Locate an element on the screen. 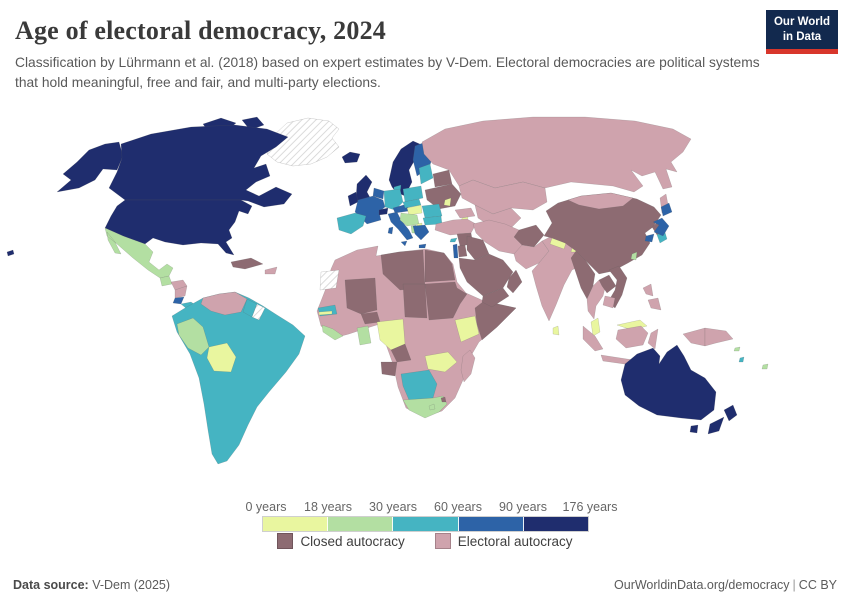  electoral-autocracy-label: Electoral autocracy is located at coordinates (515, 541).